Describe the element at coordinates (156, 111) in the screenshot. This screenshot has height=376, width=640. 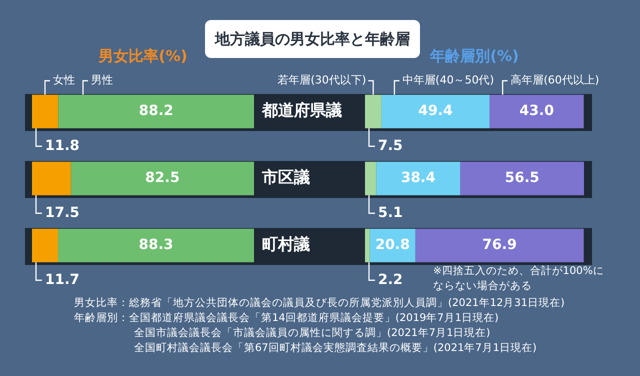
I see `data-label: 88.2` at that location.